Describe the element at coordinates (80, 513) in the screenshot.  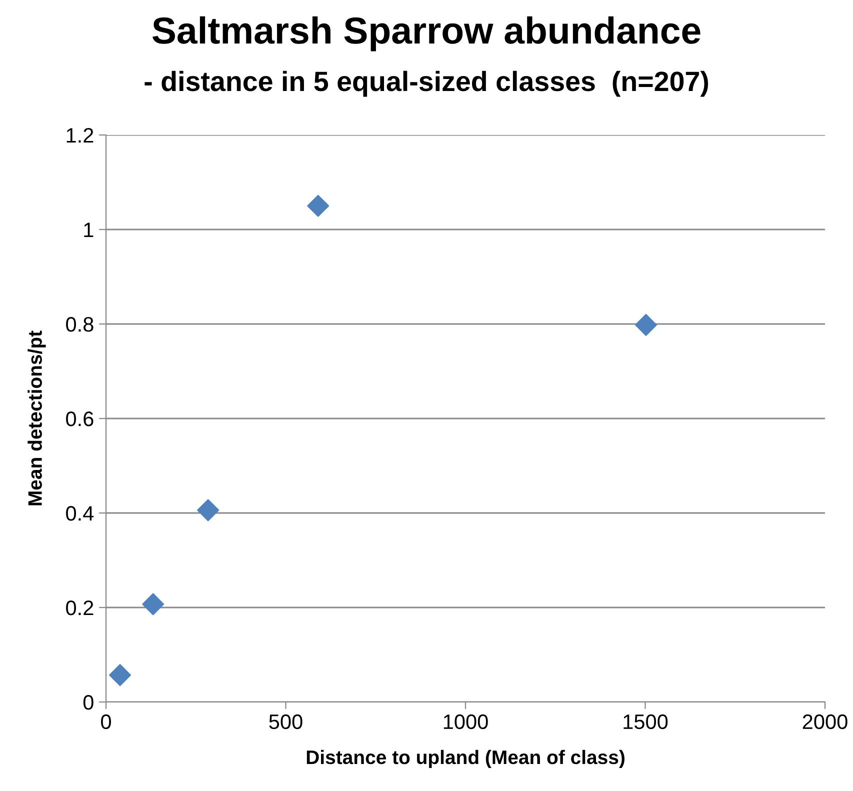
I see `y-tick-label: 0.4` at that location.